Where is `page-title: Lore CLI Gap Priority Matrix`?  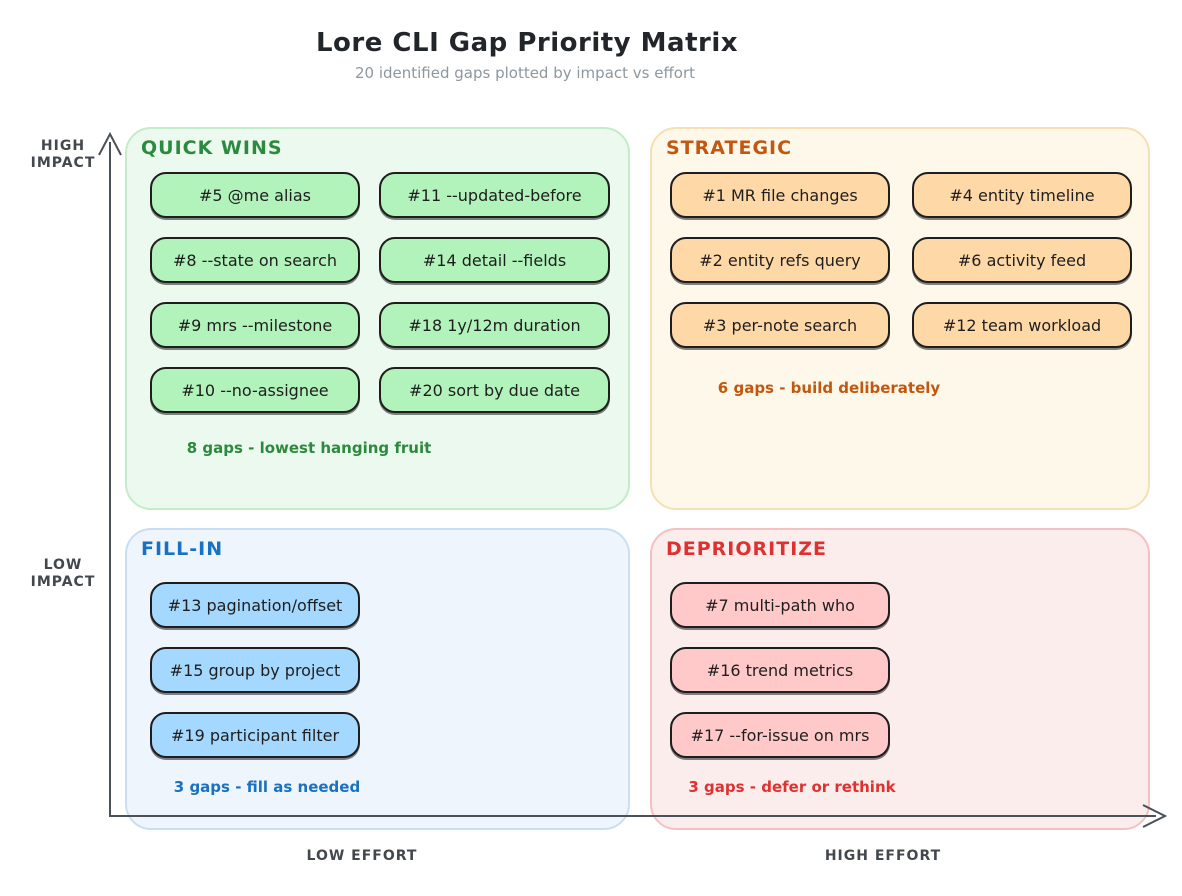 page-title: Lore CLI Gap Priority Matrix is located at coordinates (527, 43).